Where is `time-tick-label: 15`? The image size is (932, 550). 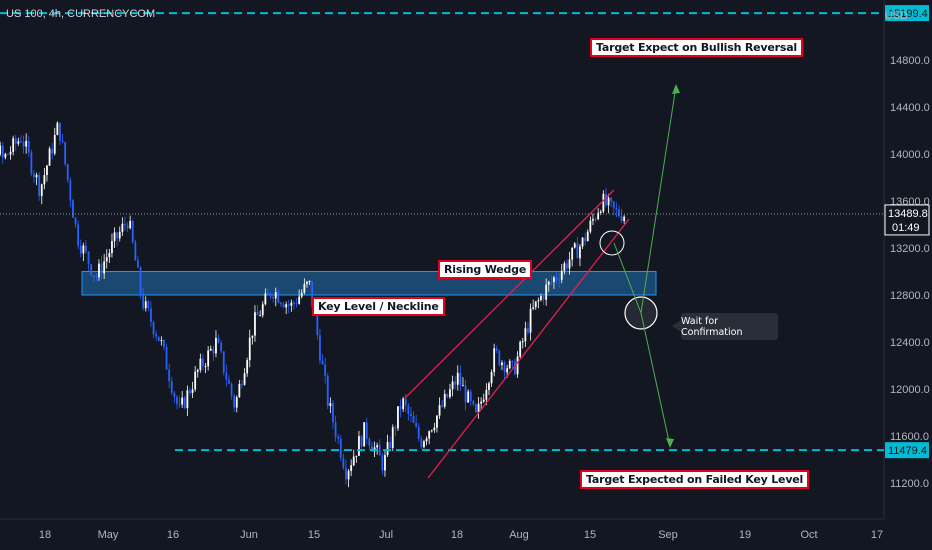
time-tick-label: 15 is located at coordinates (314, 535).